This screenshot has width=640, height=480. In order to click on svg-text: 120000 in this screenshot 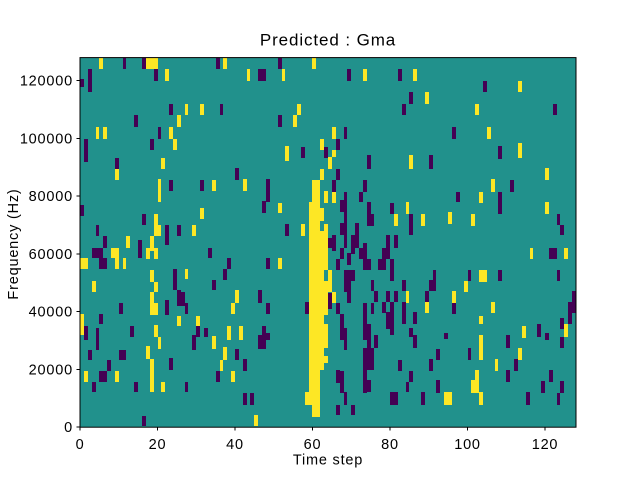, I will do `click(46, 82)`.